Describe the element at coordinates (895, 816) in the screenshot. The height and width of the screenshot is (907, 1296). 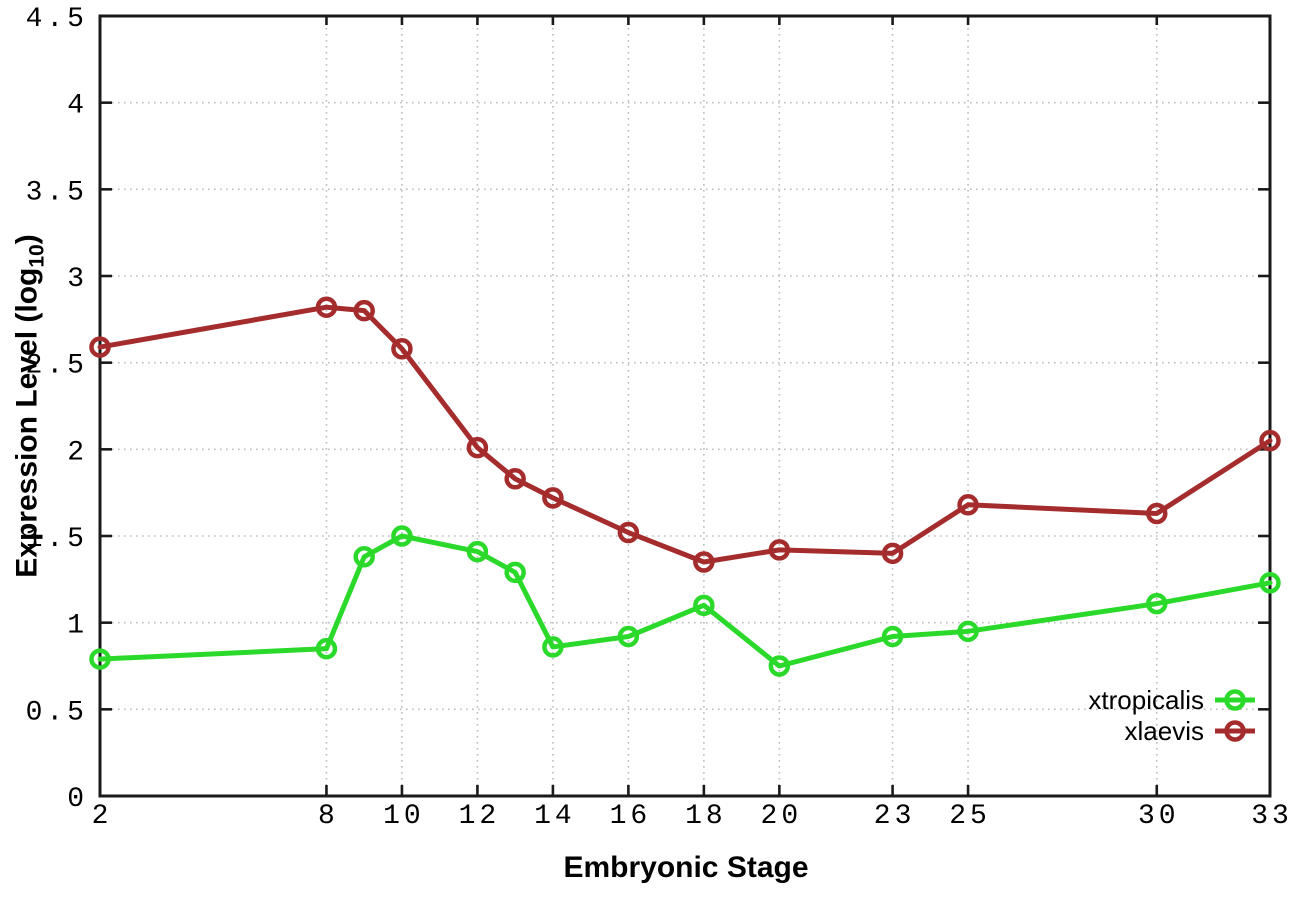
I see `x-tick-label-23: 23` at that location.